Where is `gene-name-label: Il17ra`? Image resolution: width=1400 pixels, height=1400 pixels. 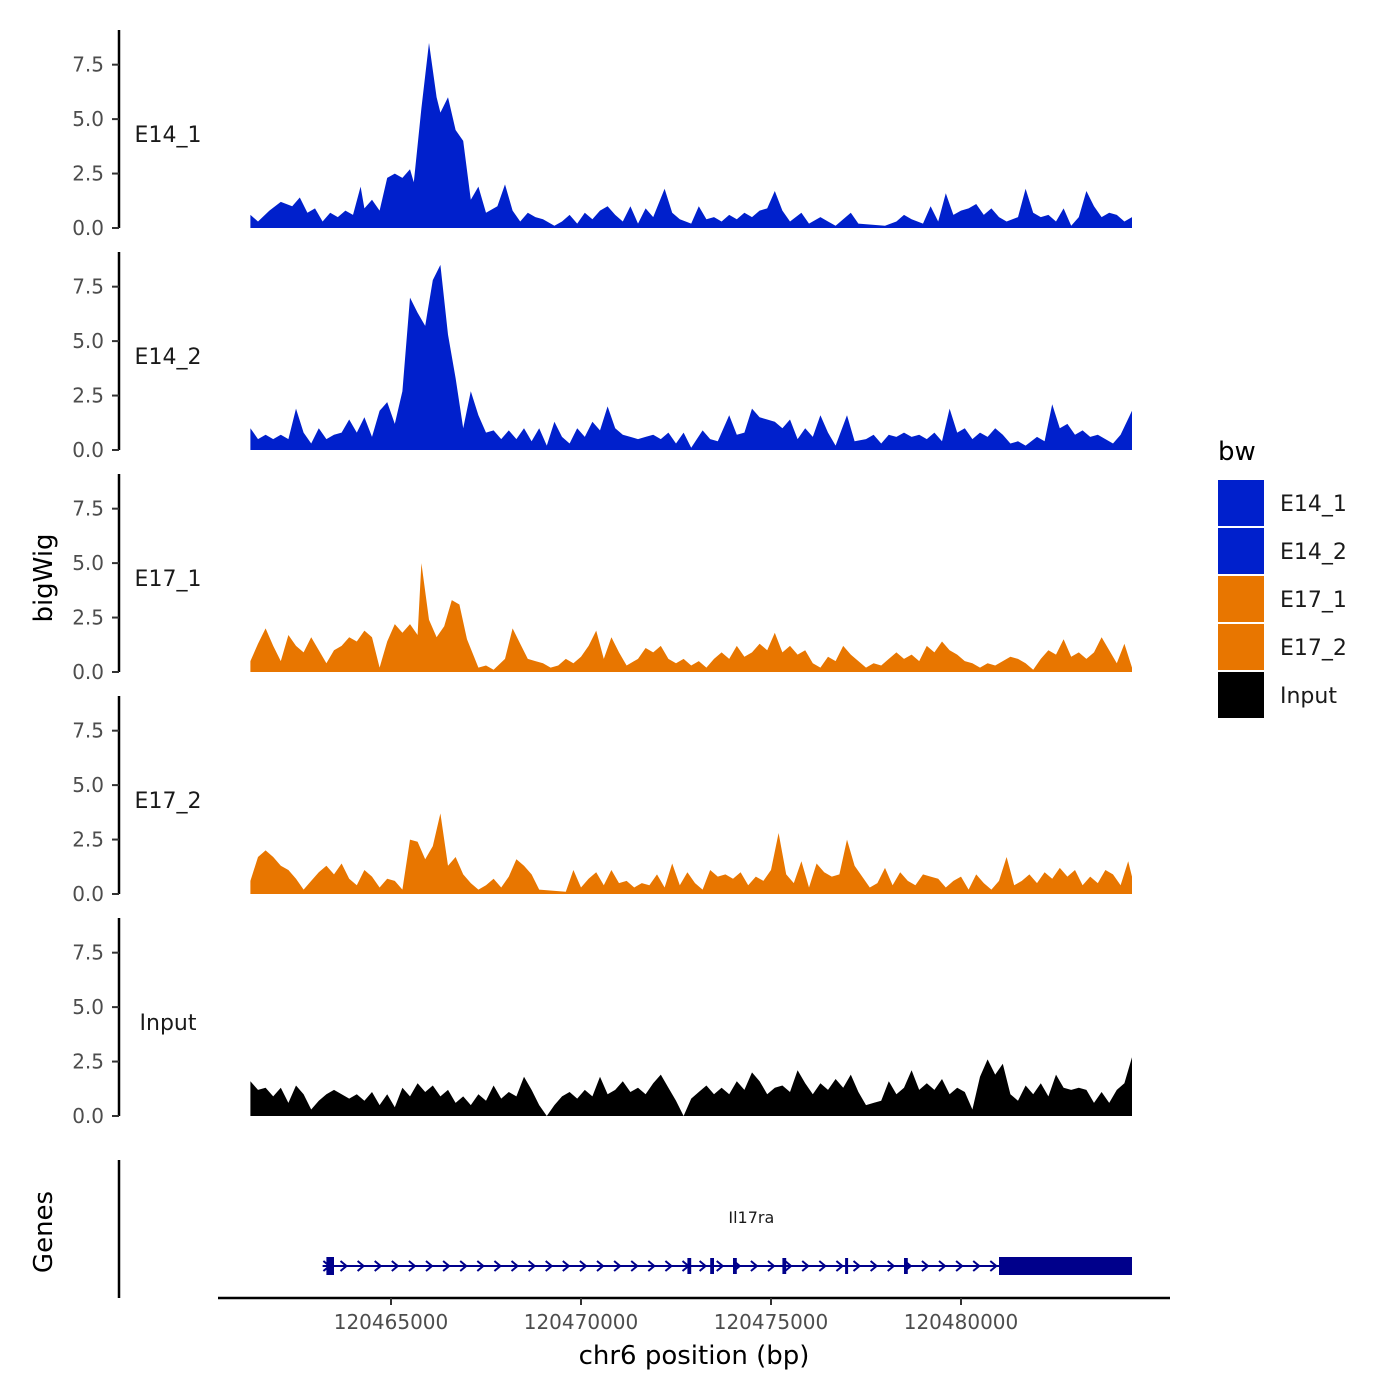
gene-name-label: Il17ra is located at coordinates (751, 1217).